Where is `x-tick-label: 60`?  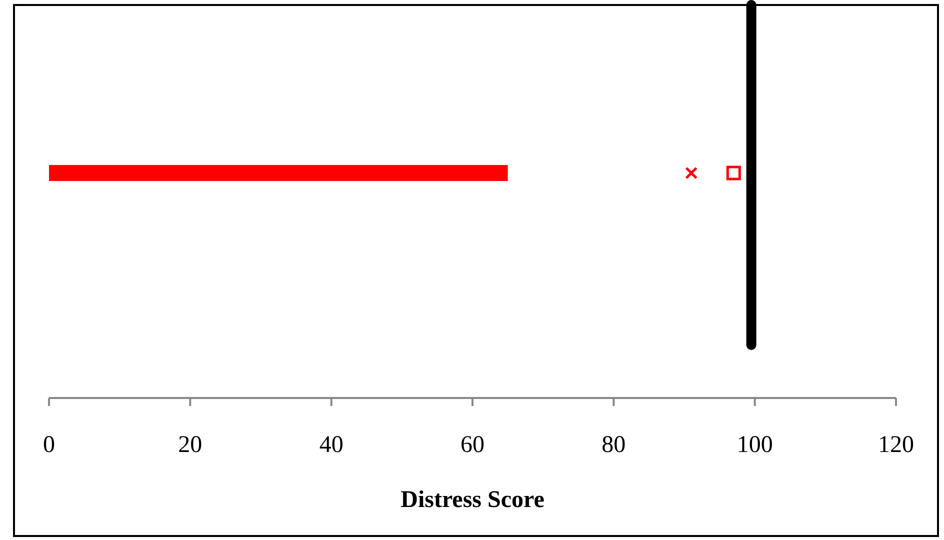
x-tick-label: 60 is located at coordinates (472, 445).